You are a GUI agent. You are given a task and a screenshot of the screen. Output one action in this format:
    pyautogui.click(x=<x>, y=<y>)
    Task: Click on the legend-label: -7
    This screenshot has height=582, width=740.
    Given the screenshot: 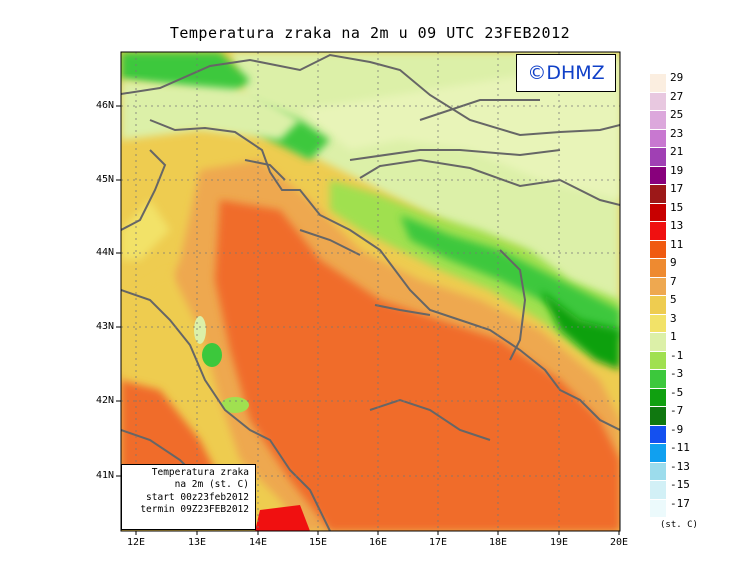 What is the action you would take?
    pyautogui.click(x=677, y=410)
    